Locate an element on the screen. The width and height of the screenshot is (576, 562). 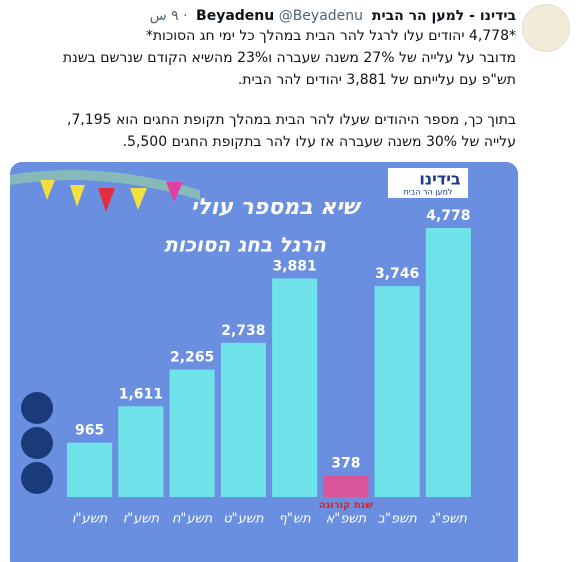
logo-name: בידינו is located at coordinates (440, 179).